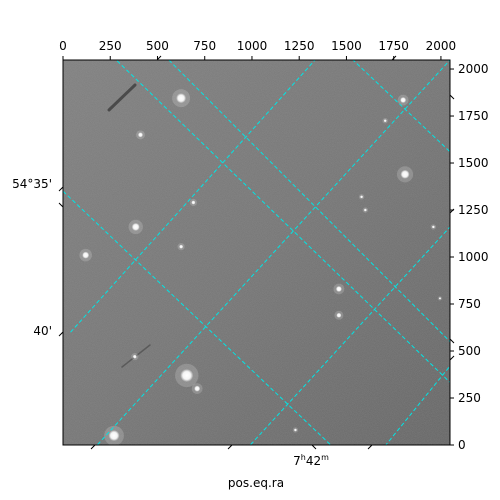 This screenshot has height=500, width=500. Describe the element at coordinates (32, 184) in the screenshot. I see `dec-label-54-35: 54°35'` at that location.